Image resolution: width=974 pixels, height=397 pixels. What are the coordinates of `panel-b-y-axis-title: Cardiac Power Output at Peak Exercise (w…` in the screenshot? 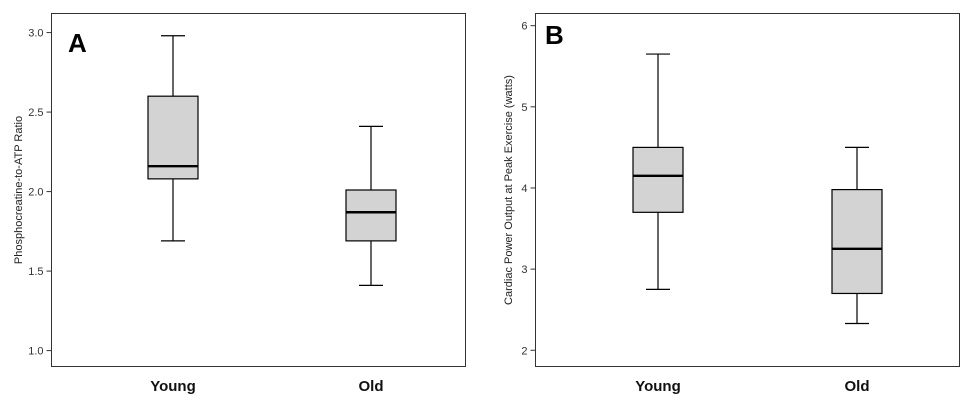 It's located at (509, 190).